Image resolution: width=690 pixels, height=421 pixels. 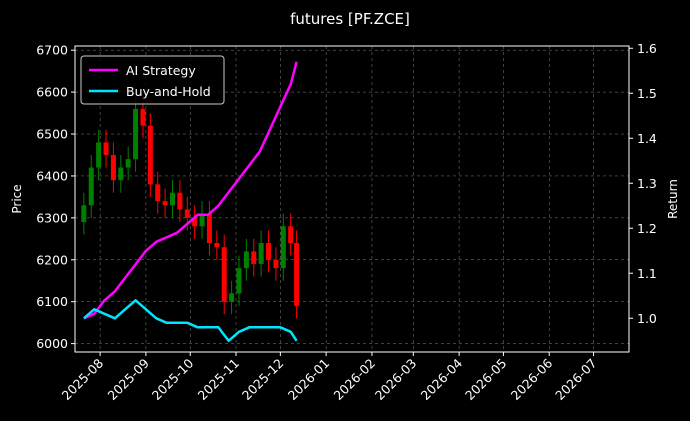 What do you see at coordinates (647, 318) in the screenshot?
I see `y2-tick-label: 1.0` at bounding box center [647, 318].